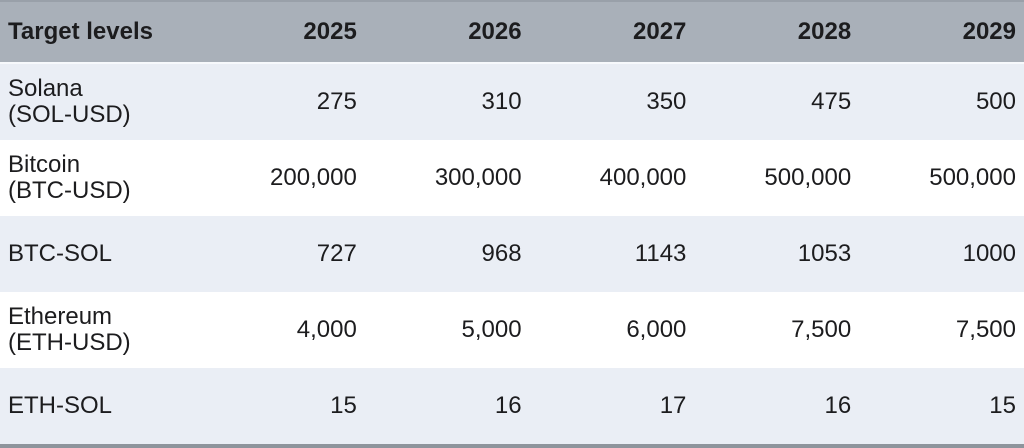  I want to click on asset-name: BTC-SOL, so click(60, 253).